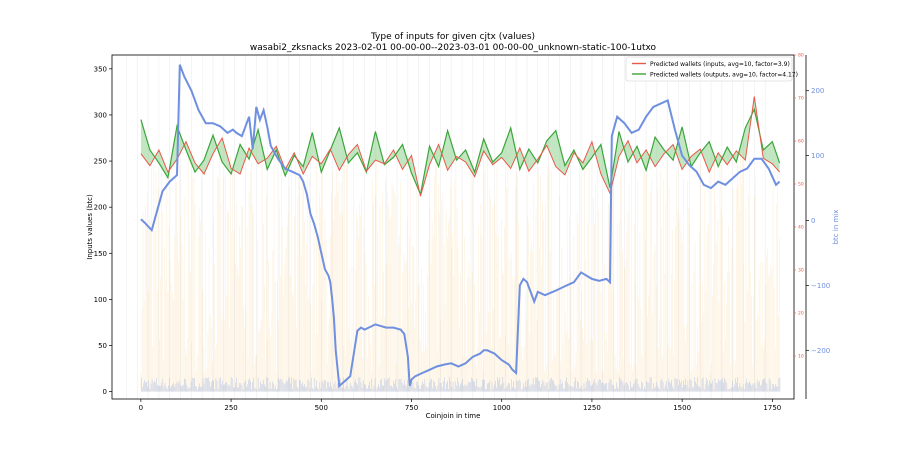 The image size is (900, 454). What do you see at coordinates (801, 185) in the screenshot?
I see `y-inner-tick-label: 50` at bounding box center [801, 185].